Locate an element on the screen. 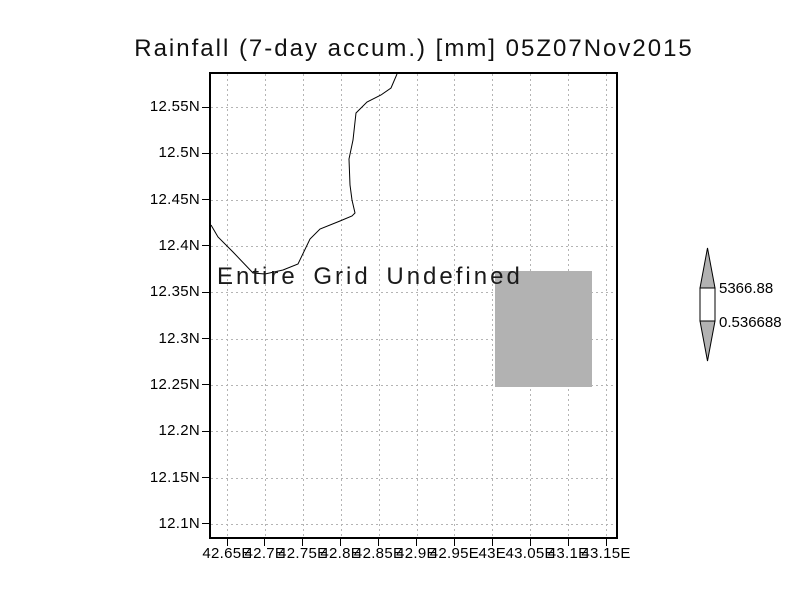 The image size is (792, 612). x-tick-label: 42.85E is located at coordinates (378, 553).